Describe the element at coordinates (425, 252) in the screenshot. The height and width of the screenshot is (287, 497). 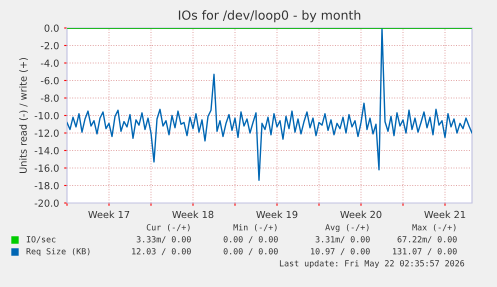
I see `text: 131.07 / 0.00` at that location.